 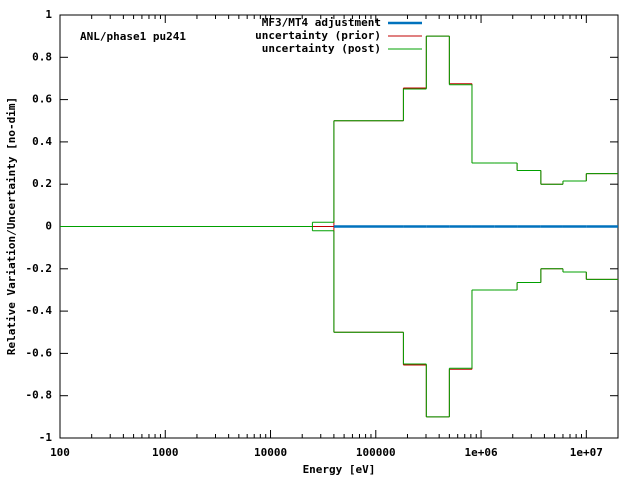 What do you see at coordinates (42, 183) in the screenshot?
I see `y-tick-label: 0.2` at bounding box center [42, 183].